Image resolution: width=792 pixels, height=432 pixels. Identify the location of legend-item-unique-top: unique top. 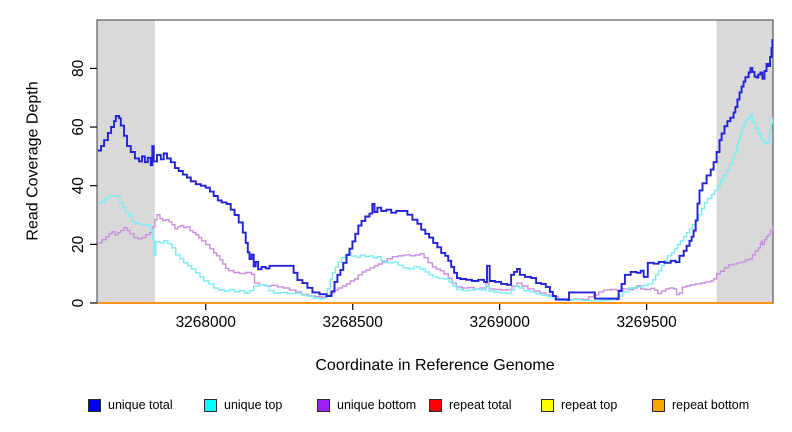
(243, 405).